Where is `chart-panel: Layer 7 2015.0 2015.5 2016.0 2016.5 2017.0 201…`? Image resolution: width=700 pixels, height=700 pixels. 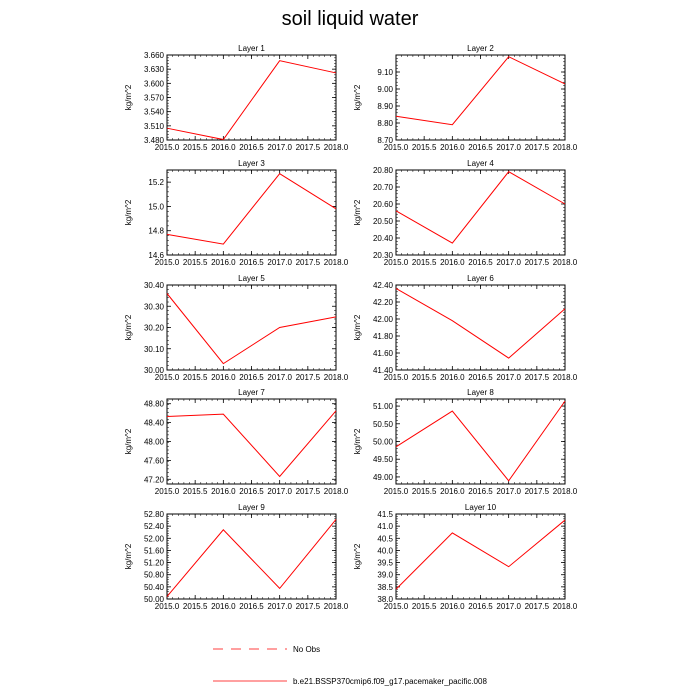 chart-panel: Layer 7 2015.0 2015.5 2016.0 2016.5 2017.0 201… is located at coordinates (236, 442).